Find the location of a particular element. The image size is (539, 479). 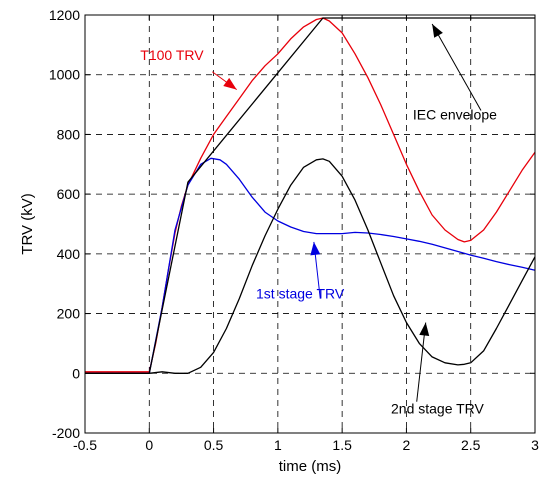

x-tick-label: 0.5 is located at coordinates (214, 445).